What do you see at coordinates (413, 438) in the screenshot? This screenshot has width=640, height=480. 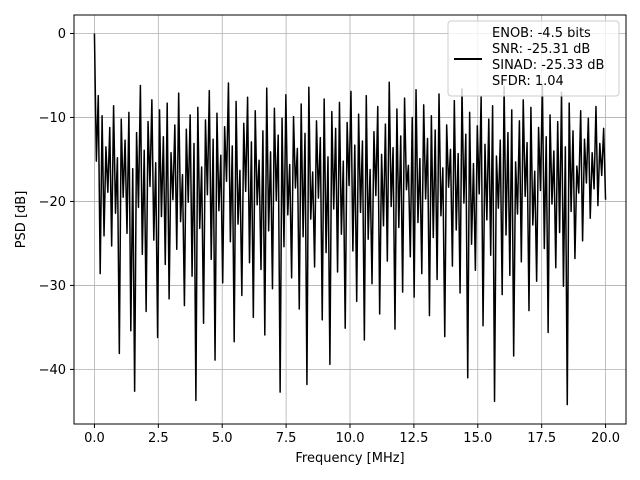 I see `x-tick-label: 12.5` at bounding box center [413, 438].